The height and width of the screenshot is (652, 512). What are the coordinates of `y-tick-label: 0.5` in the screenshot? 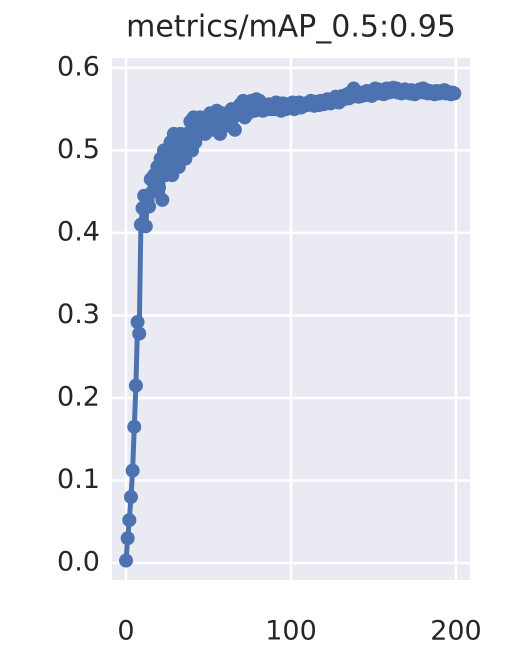 It's located at (78, 149).